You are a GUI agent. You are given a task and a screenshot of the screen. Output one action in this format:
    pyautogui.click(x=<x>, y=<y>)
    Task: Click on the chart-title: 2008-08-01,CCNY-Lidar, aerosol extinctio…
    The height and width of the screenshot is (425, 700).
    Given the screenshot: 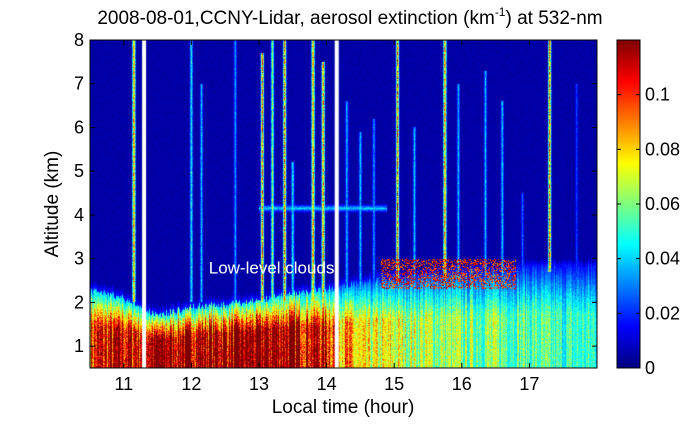 What is the action you would take?
    pyautogui.click(x=349, y=17)
    